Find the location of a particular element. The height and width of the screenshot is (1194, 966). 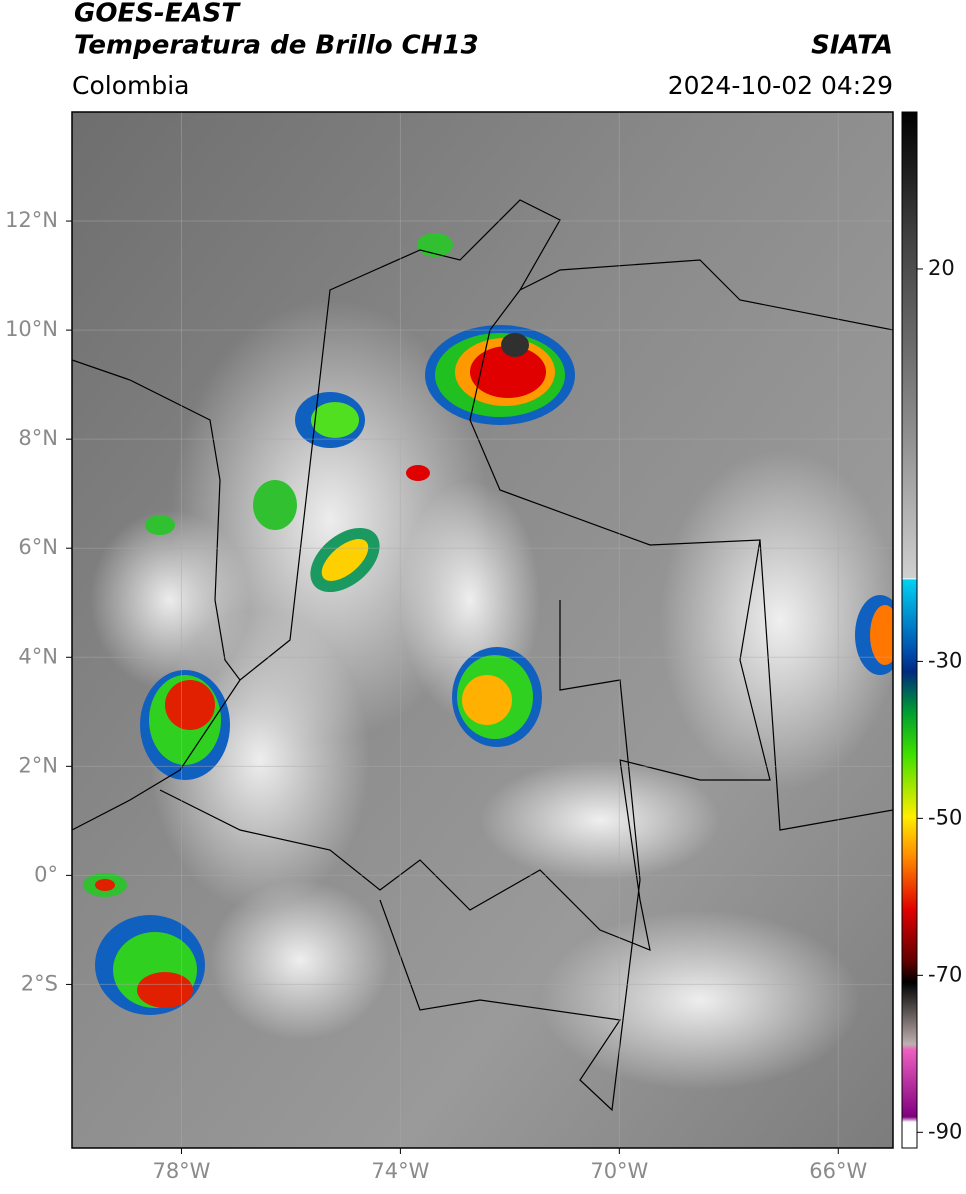

y-tick-label: 12°N is located at coordinates (31, 220).